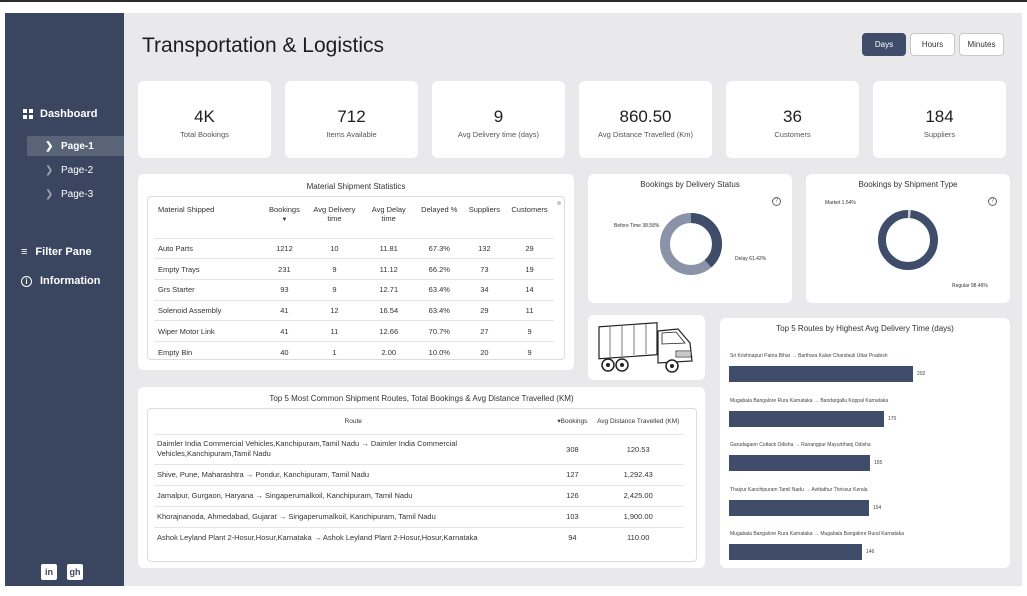  What do you see at coordinates (351, 134) in the screenshot?
I see `kpi-label: Items Available` at bounding box center [351, 134].